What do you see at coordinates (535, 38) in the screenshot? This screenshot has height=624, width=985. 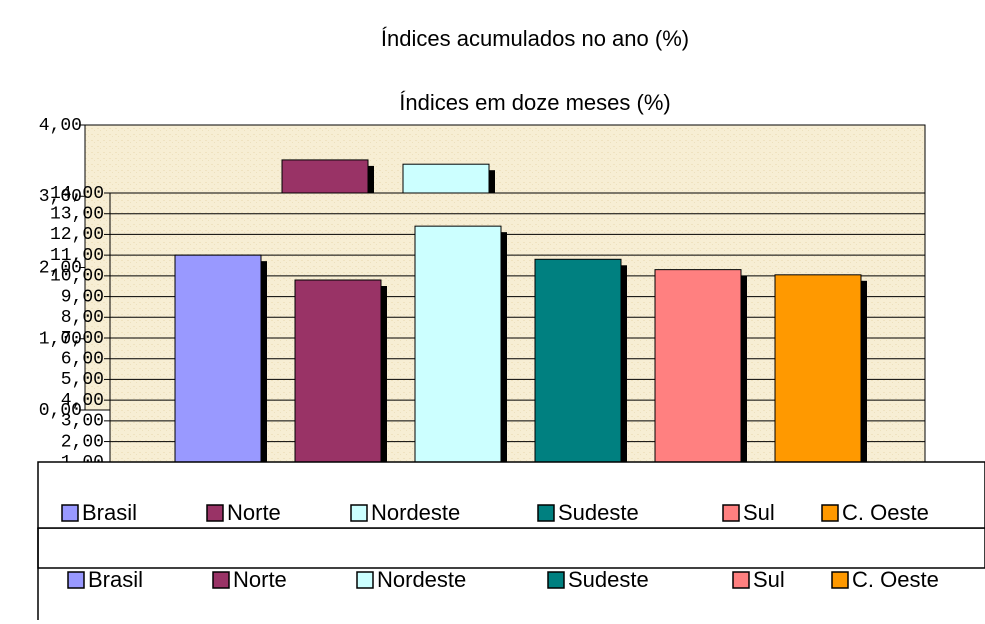 I see `chart-title: Índices acumulados no ano (%)` at bounding box center [535, 38].